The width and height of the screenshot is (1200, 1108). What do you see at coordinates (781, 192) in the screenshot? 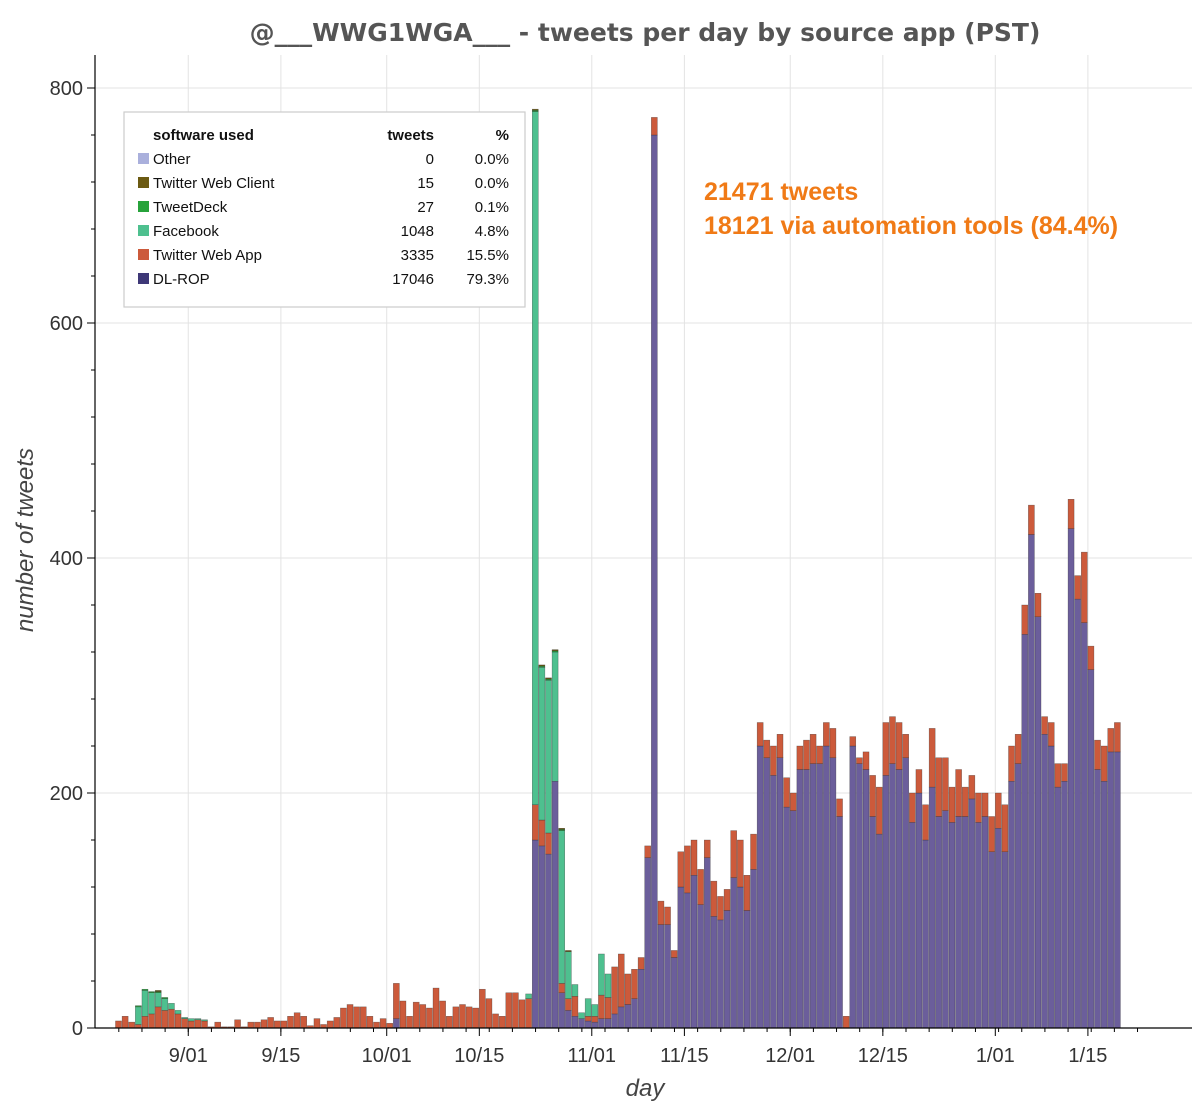
I see `annotation-total: 21471 tweets` at bounding box center [781, 192].